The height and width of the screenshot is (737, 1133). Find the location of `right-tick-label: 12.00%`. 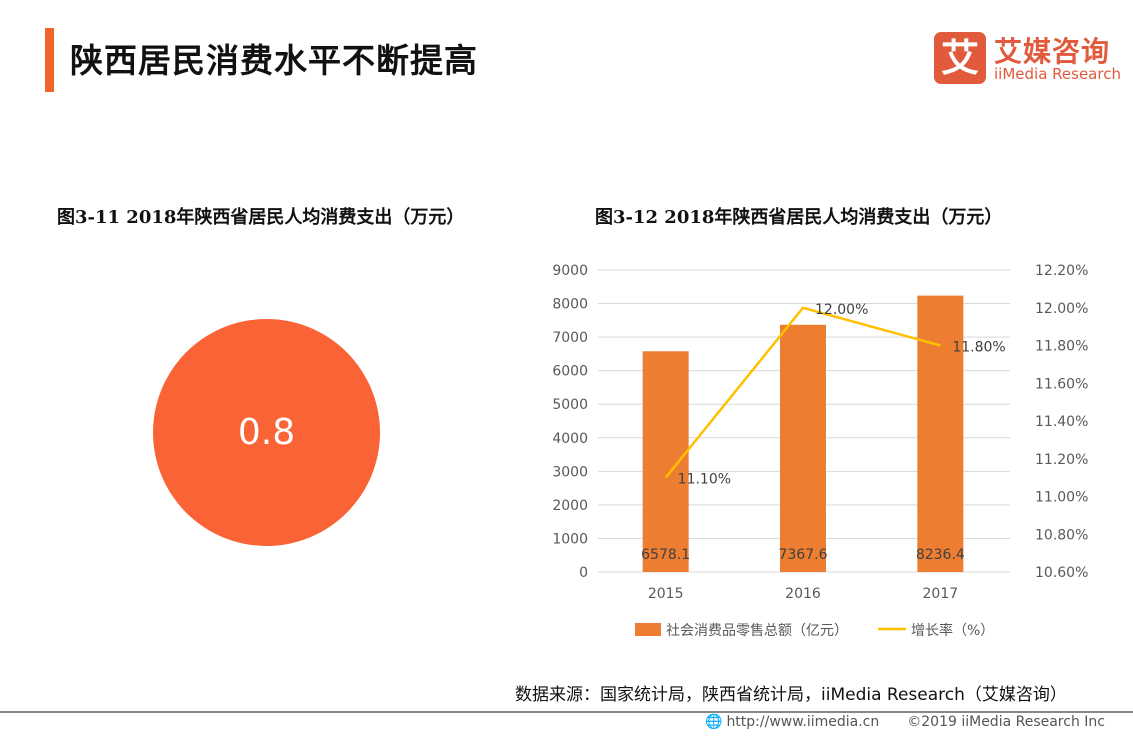

right-tick-label: 12.00% is located at coordinates (1061, 309).